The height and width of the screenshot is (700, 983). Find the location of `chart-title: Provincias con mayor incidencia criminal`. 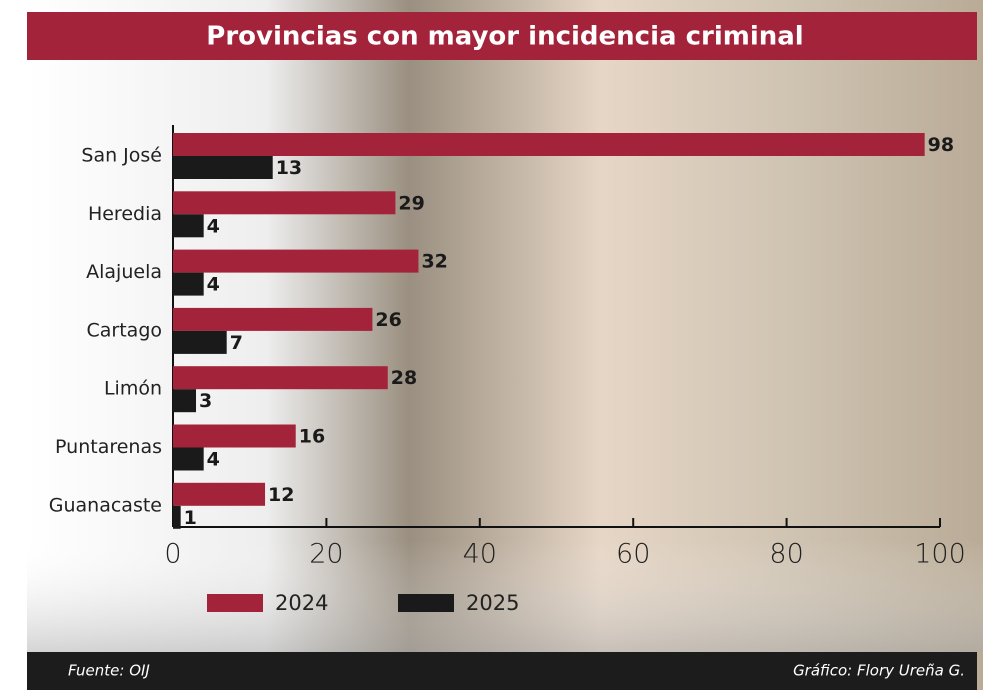

chart-title: Provincias con mayor incidencia criminal is located at coordinates (504, 37).